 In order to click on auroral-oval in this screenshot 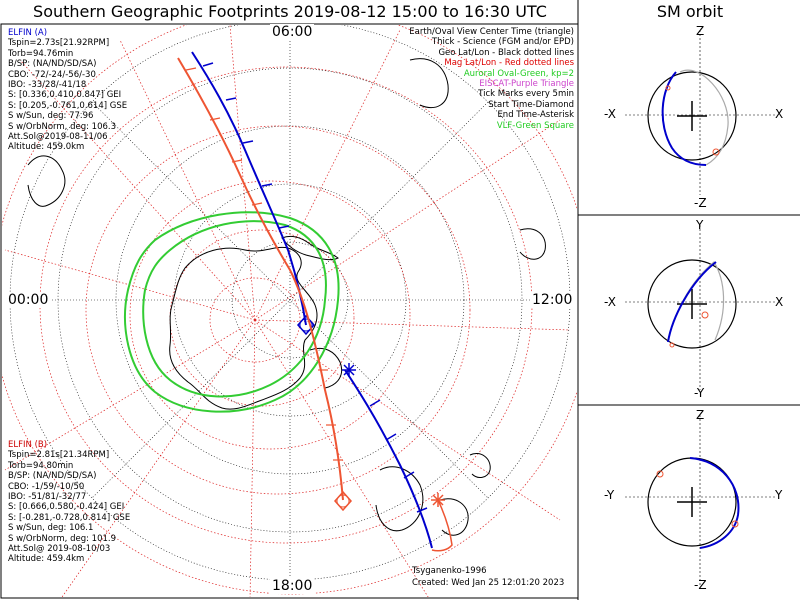, I will do `click(232, 312)`.